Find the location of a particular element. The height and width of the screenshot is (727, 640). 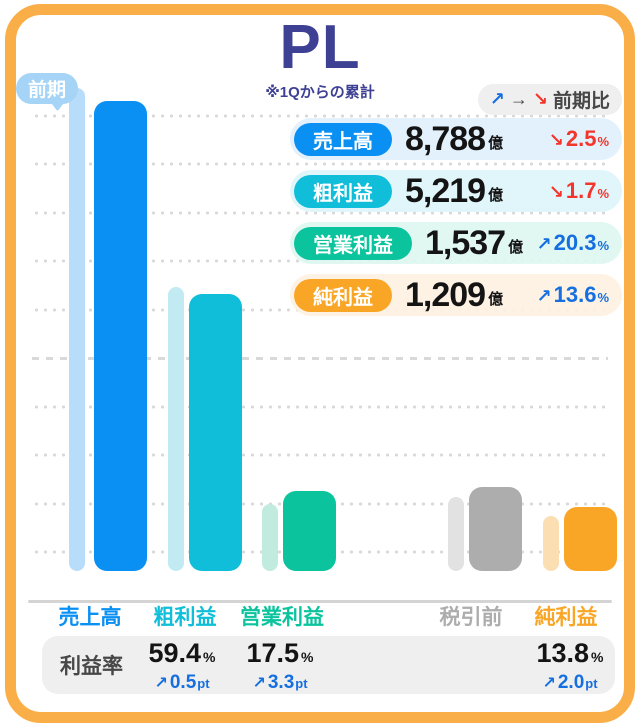

bar-sales-previous is located at coordinates (77, 329).